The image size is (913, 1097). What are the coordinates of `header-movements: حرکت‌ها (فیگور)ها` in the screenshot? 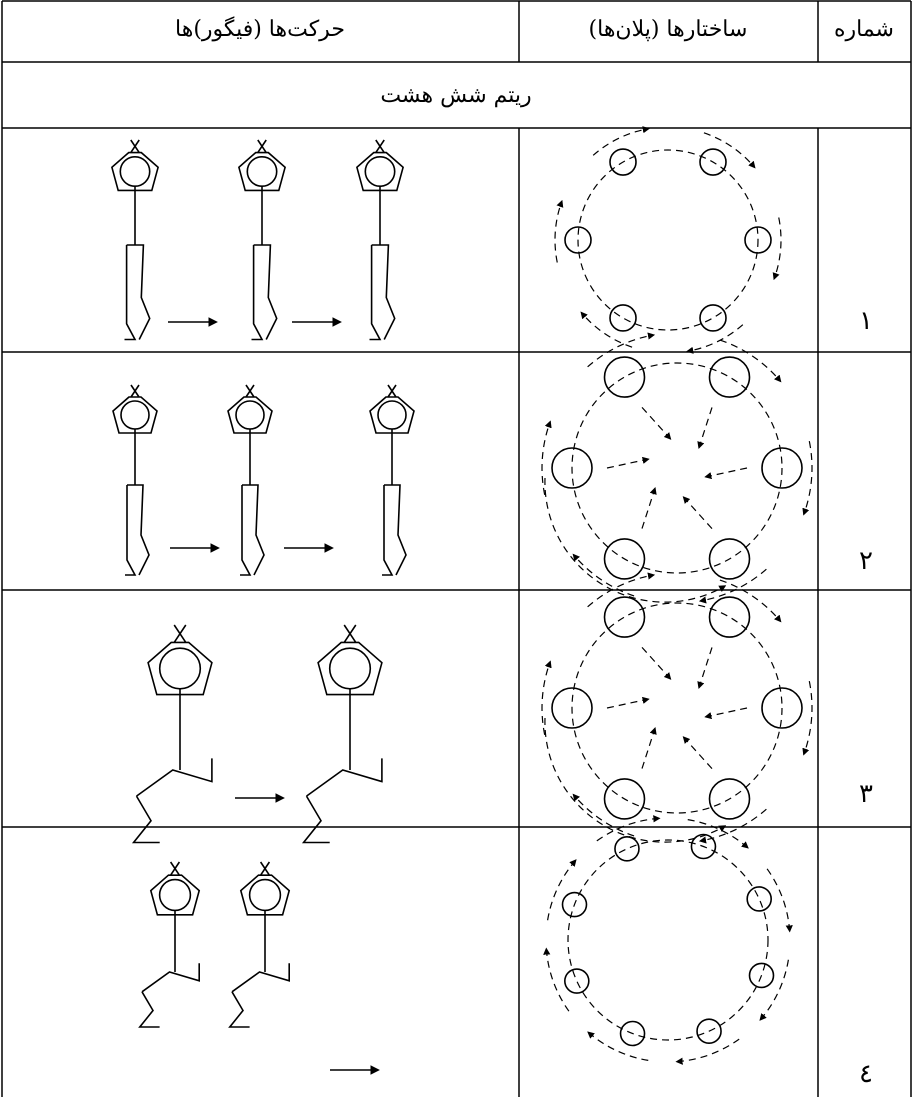 It's located at (260, 29).